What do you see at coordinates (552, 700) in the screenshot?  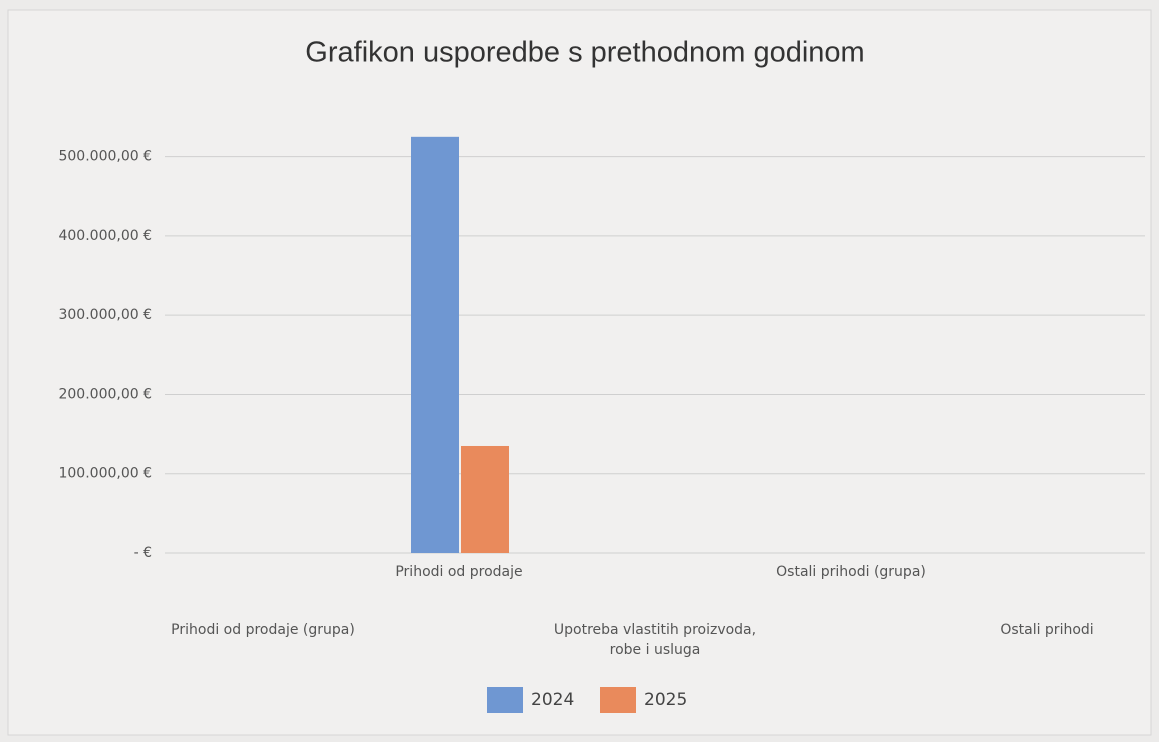 I see `legend-label: 2024` at bounding box center [552, 700].